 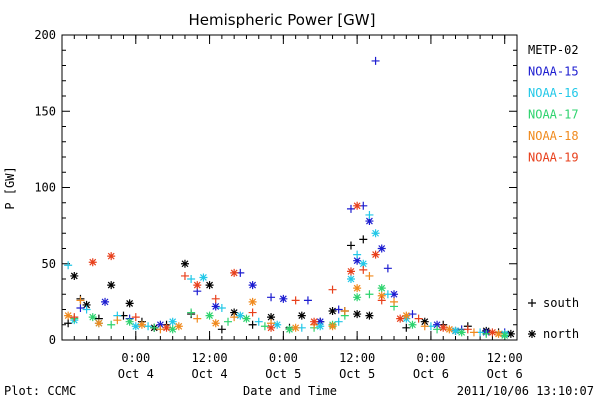 I want to click on legend-series-label: NOAA-18, so click(x=553, y=136).